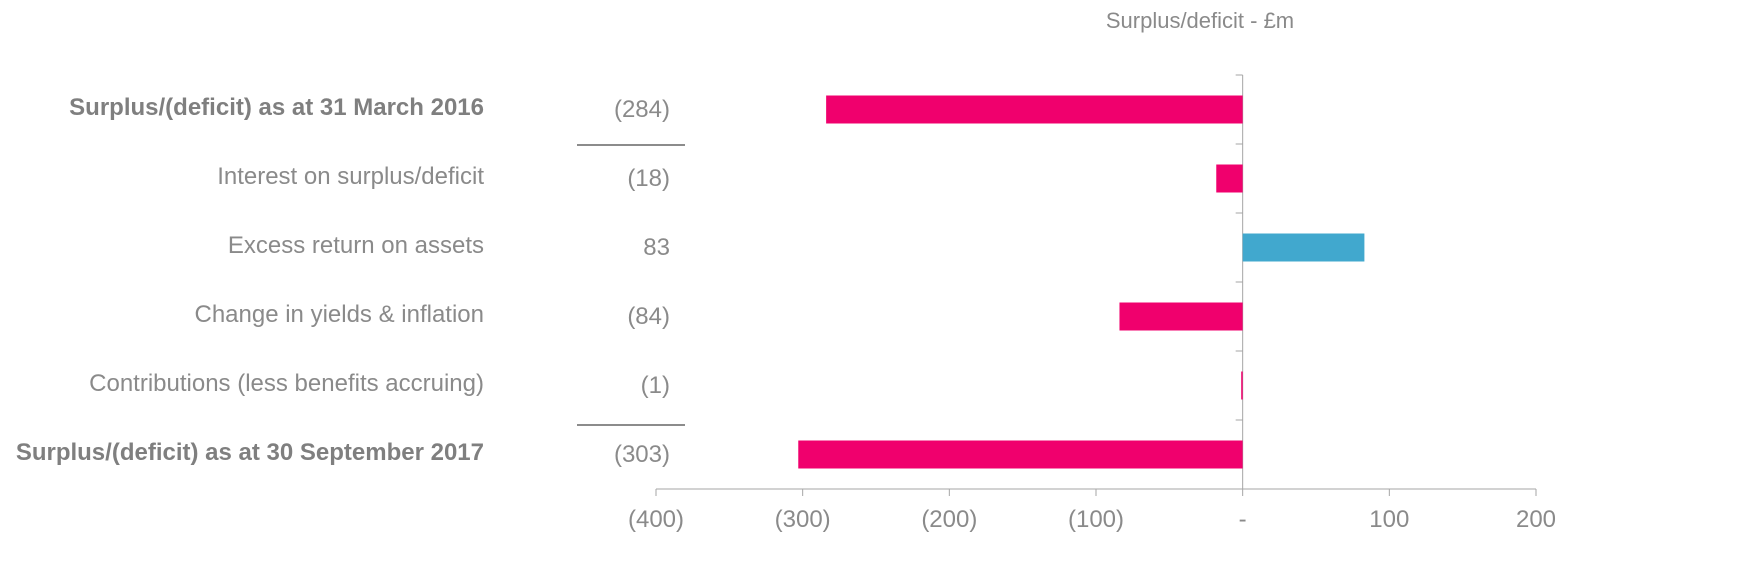 The height and width of the screenshot is (588, 1738). Describe the element at coordinates (656, 247) in the screenshot. I see `row-value-2: 83` at that location.